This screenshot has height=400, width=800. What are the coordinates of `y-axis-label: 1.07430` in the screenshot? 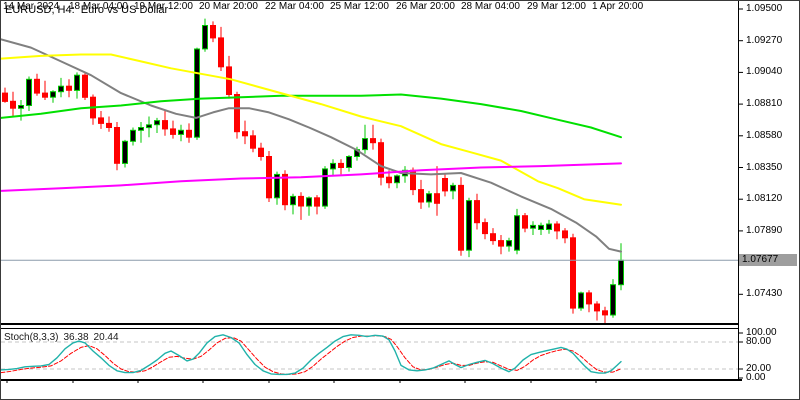 It's located at (764, 294).